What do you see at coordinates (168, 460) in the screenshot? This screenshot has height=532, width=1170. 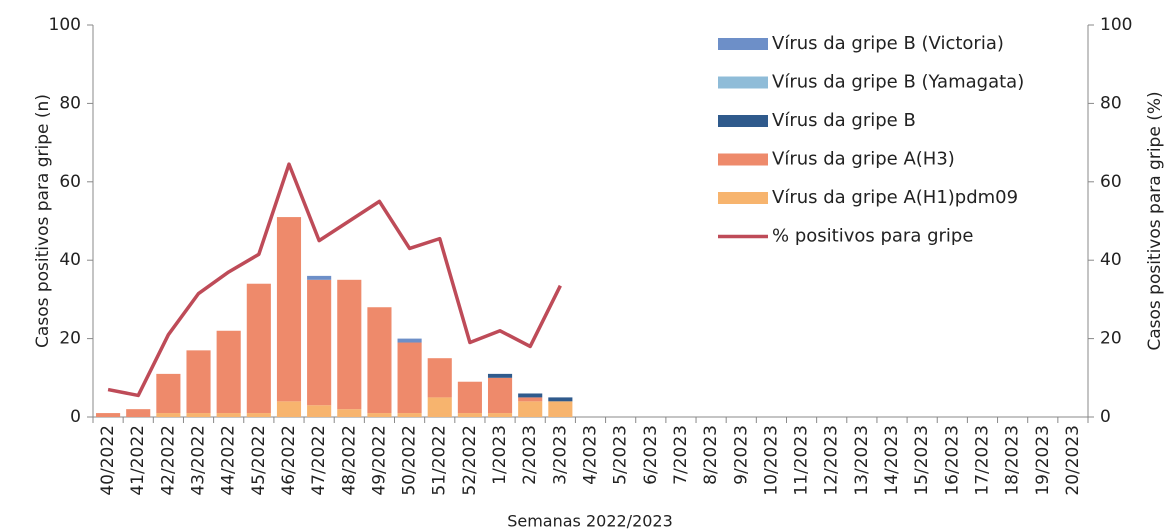 I see `x-tick-label: 42/2022` at bounding box center [168, 460].